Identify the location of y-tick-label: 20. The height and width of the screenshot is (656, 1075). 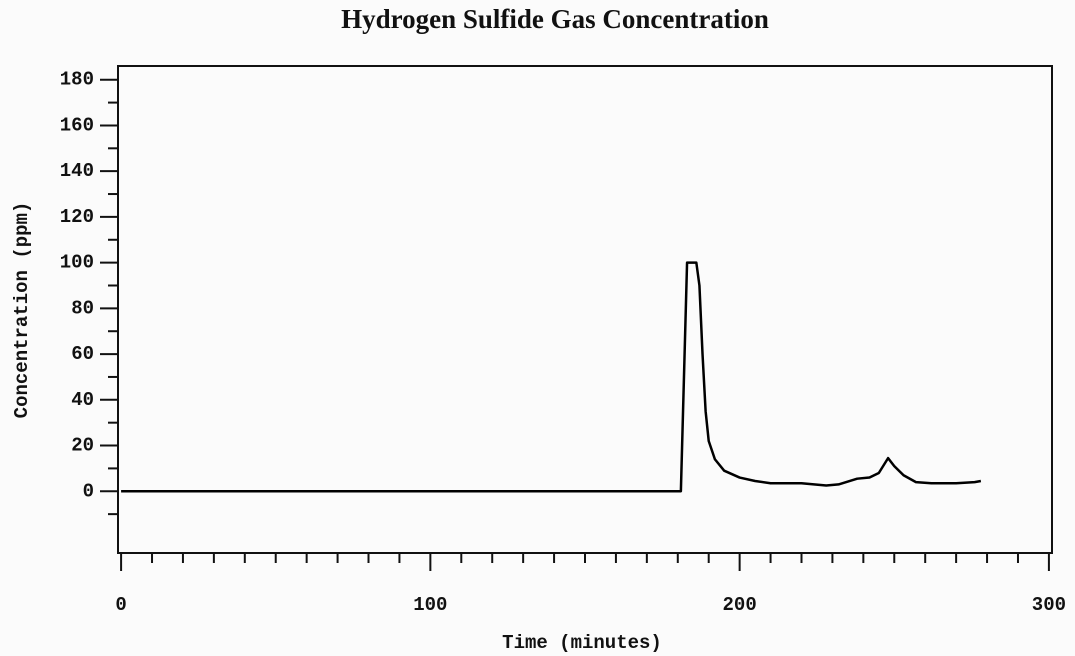
(82, 446).